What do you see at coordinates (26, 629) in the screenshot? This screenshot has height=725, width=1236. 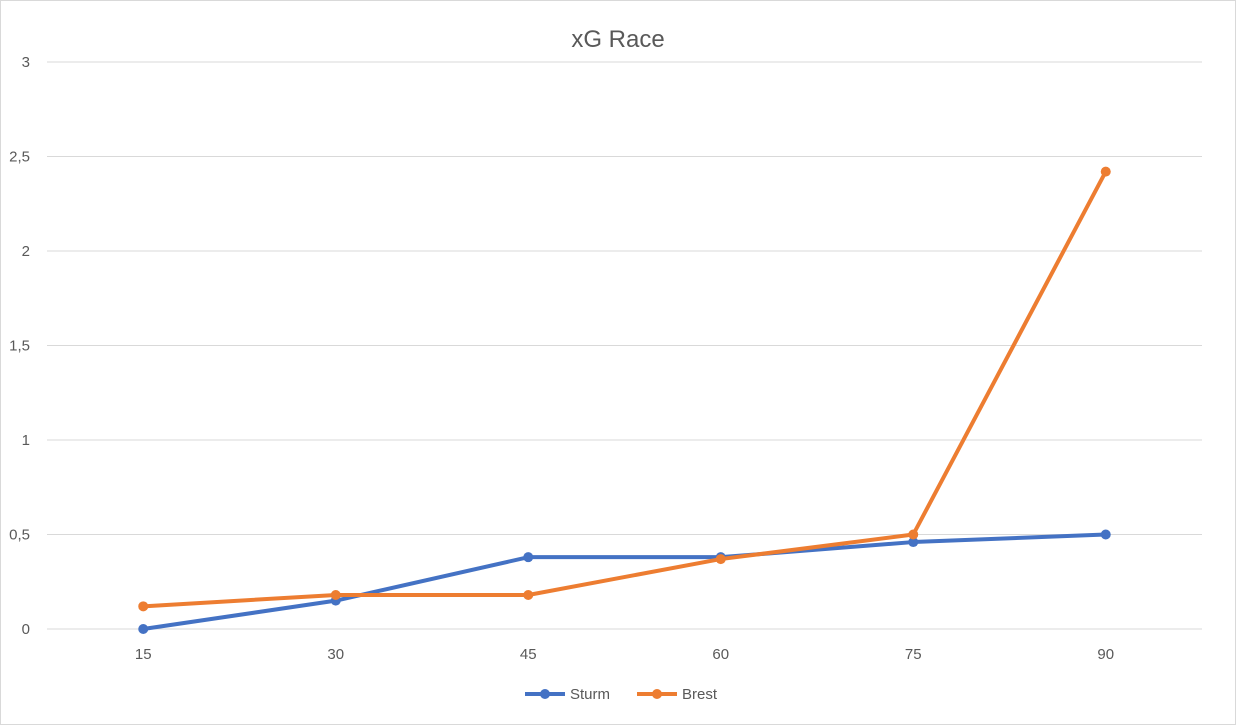 I see `y-tick-label: 0` at bounding box center [26, 629].